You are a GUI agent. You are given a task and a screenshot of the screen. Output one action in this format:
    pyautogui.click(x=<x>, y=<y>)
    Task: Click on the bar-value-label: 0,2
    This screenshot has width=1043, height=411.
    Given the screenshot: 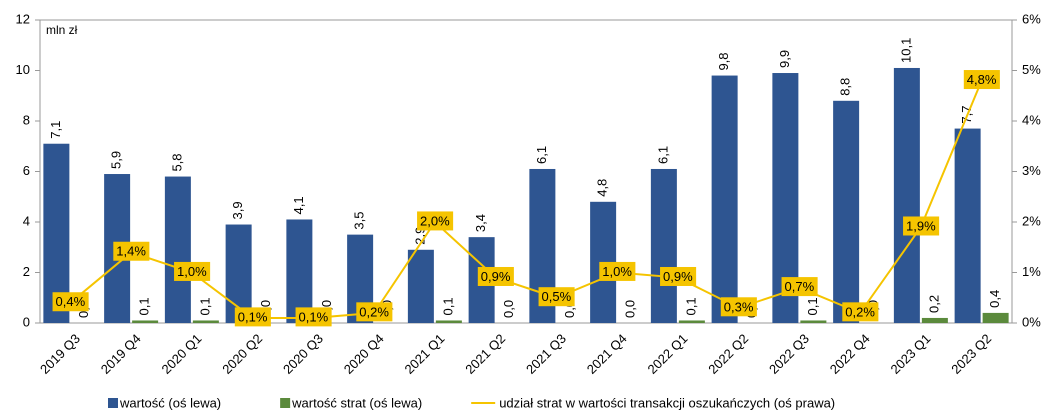 What is the action you would take?
    pyautogui.click(x=933, y=304)
    